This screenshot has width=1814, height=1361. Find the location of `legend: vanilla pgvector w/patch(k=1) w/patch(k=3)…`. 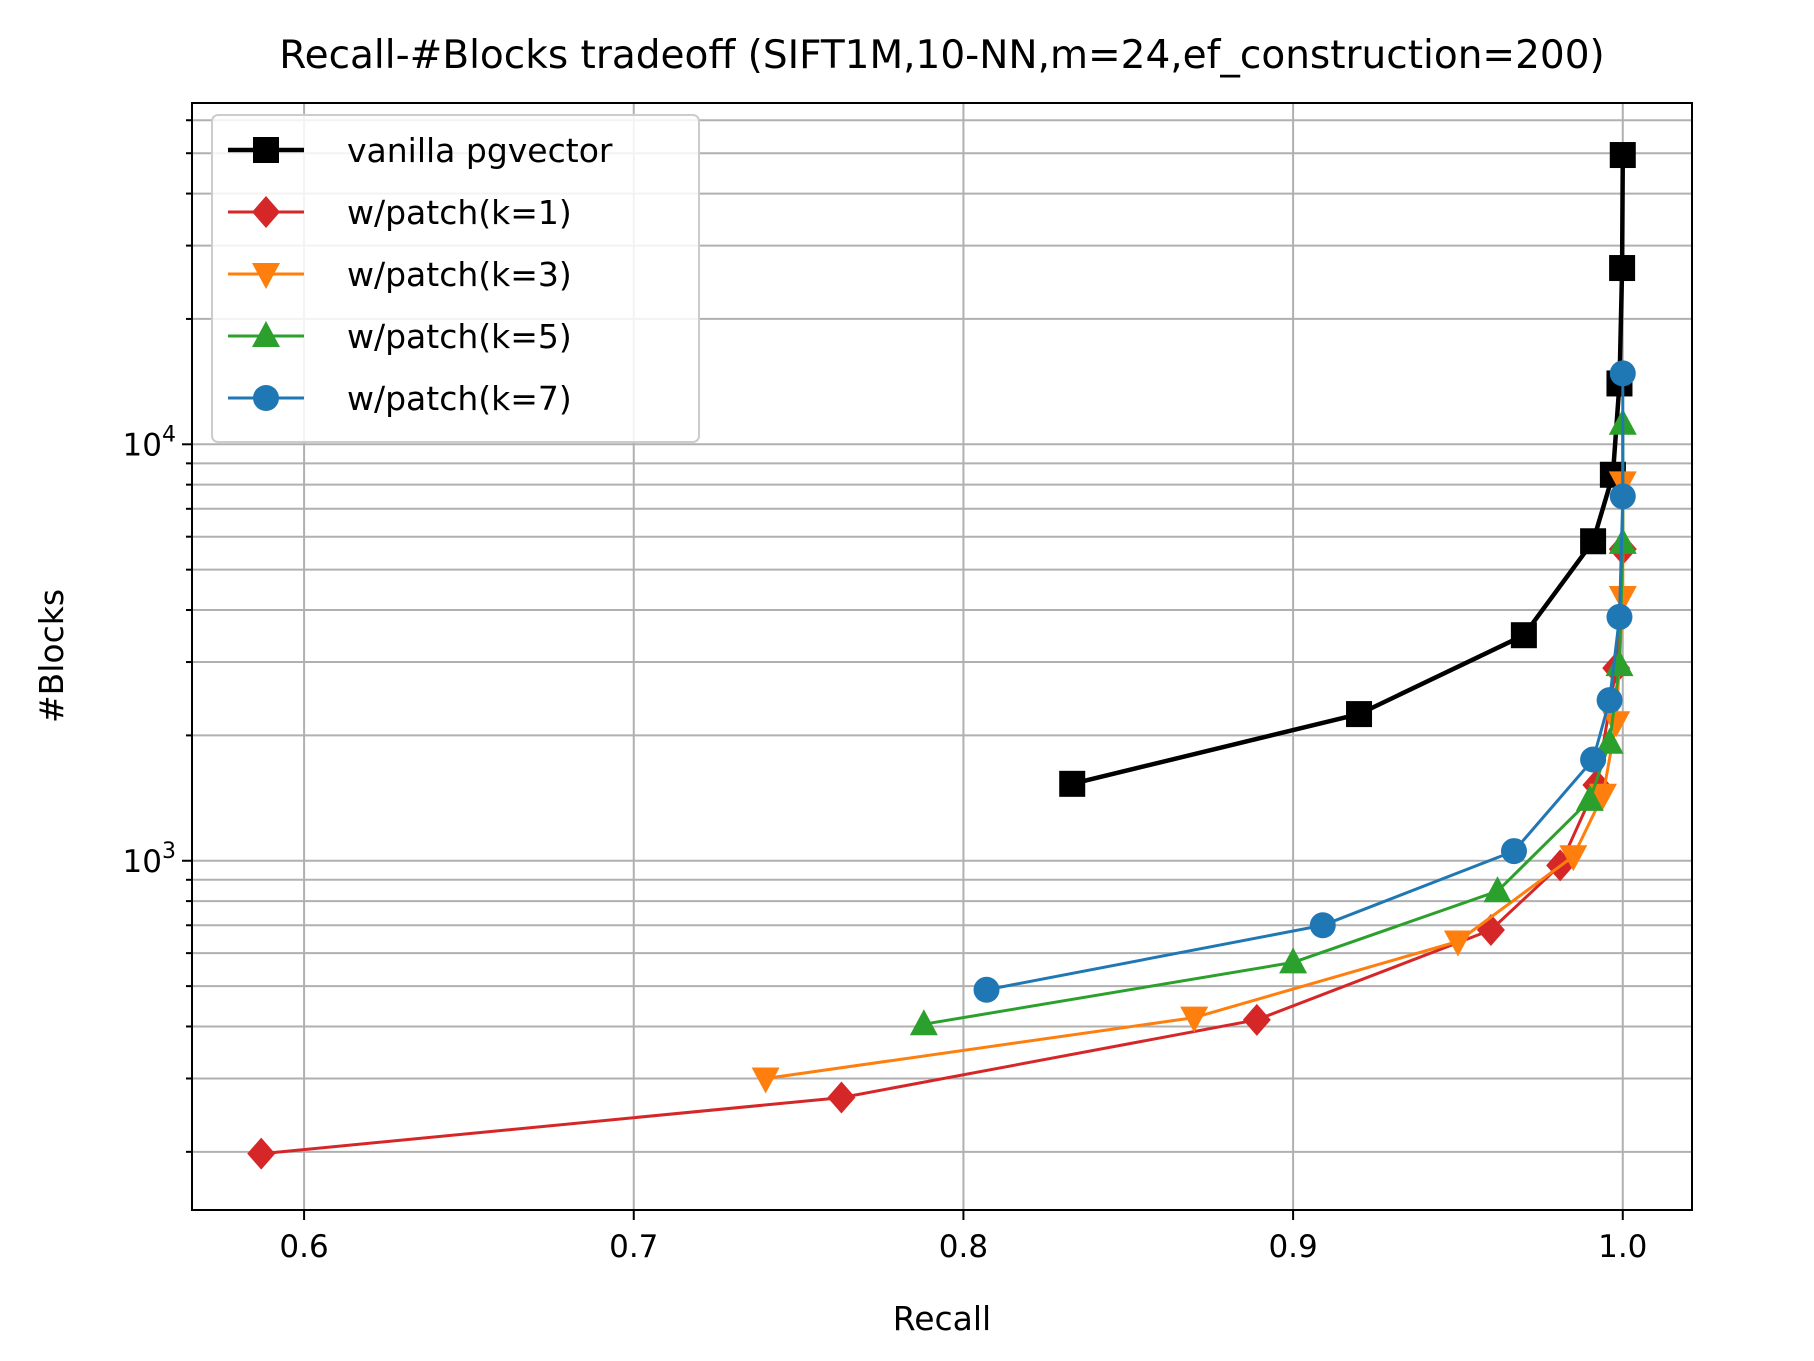

legend: vanilla pgvector w/patch(k=1) w/patch(k=3)… is located at coordinates (455, 278).